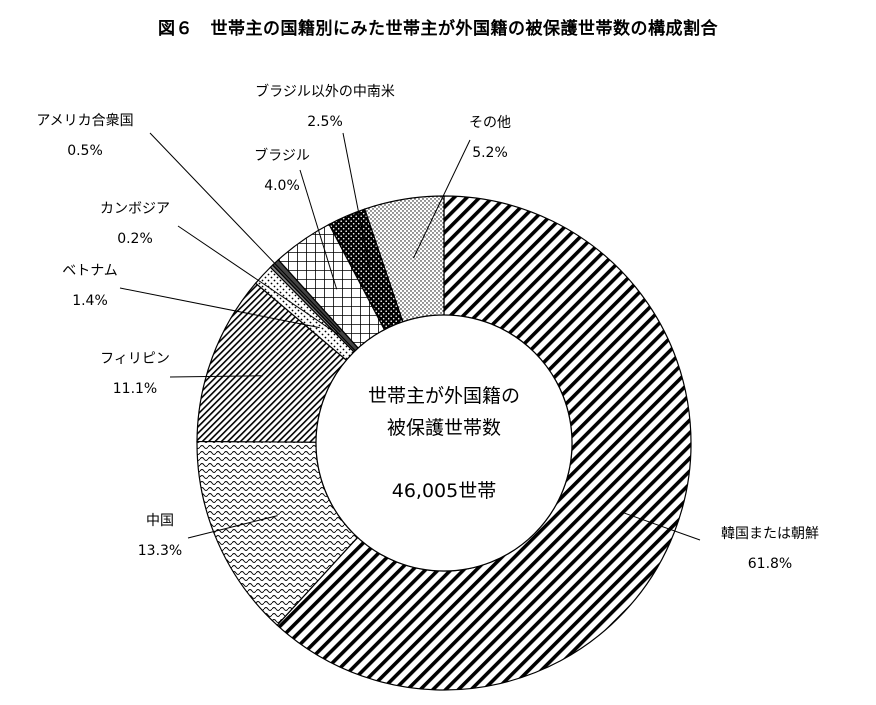 The width and height of the screenshot is (876, 705). I want to click on slice-label-name: ベトナム, so click(90, 271).